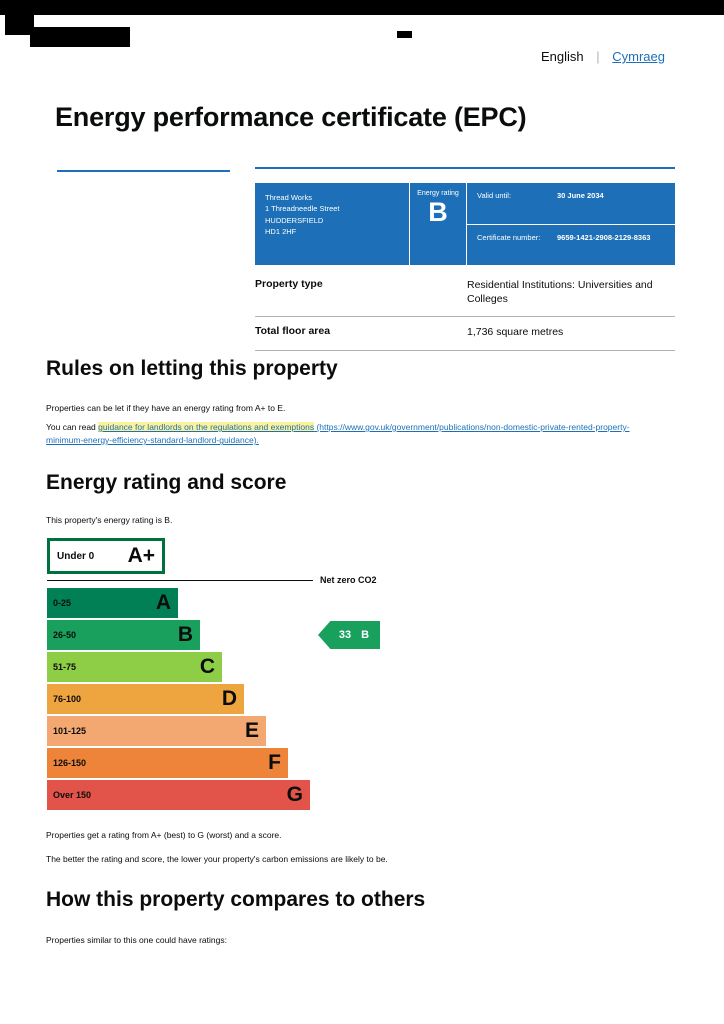  What do you see at coordinates (72, 427) in the screenshot?
I see `guidance-link-prefix: You can read` at bounding box center [72, 427].